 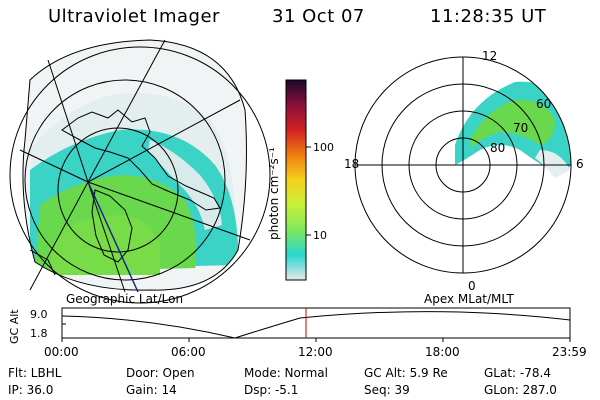 What do you see at coordinates (387, 390) in the screenshot?
I see `info-seq: Seq: 39` at bounding box center [387, 390].